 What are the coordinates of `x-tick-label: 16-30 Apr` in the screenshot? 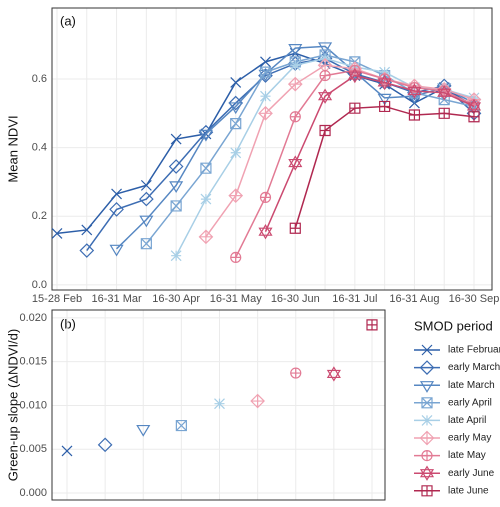 It's located at (176, 299).